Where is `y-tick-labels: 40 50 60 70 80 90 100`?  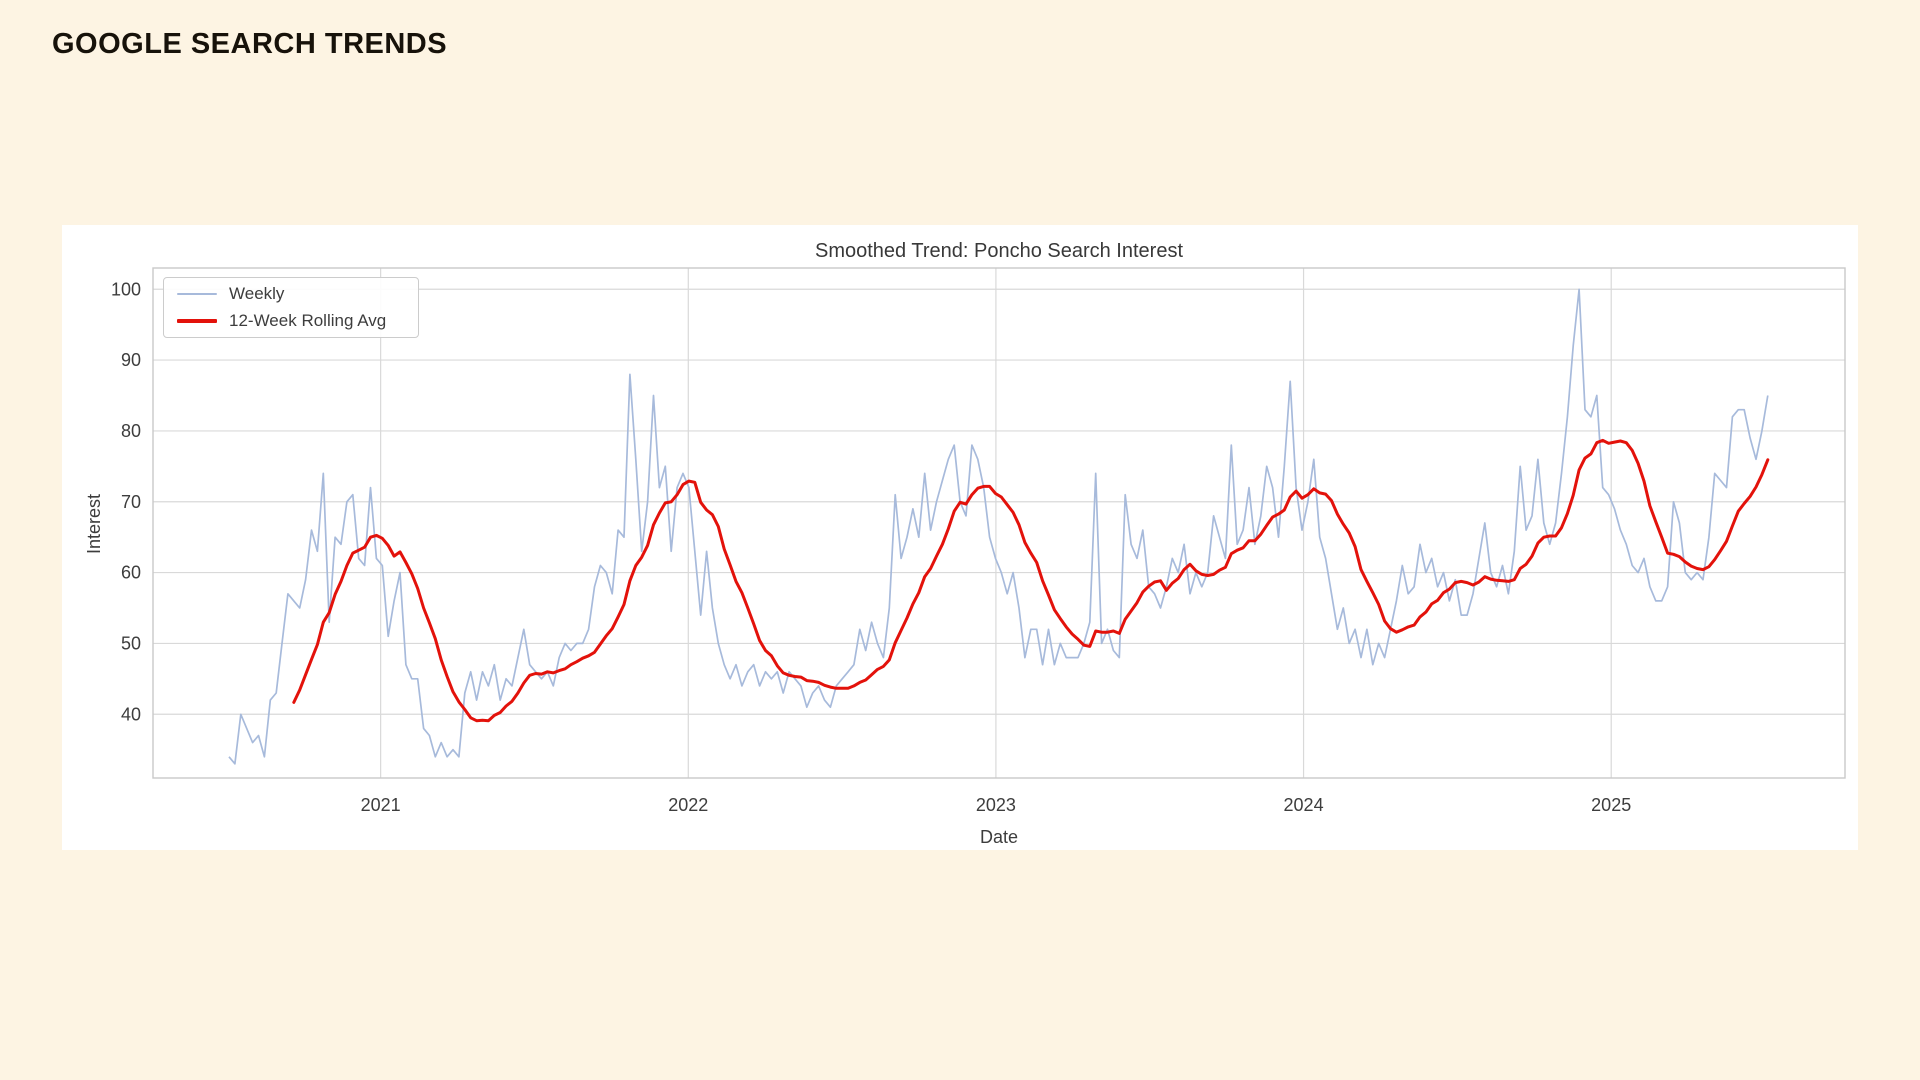 y-tick-labels: 40 50 60 70 80 90 100 is located at coordinates (126, 501).